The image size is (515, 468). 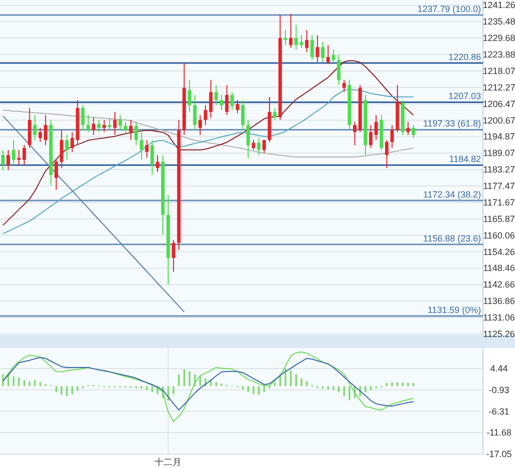 What do you see at coordinates (498, 21) in the screenshot?
I see `y-tick-label: 1235.48` at bounding box center [498, 21].